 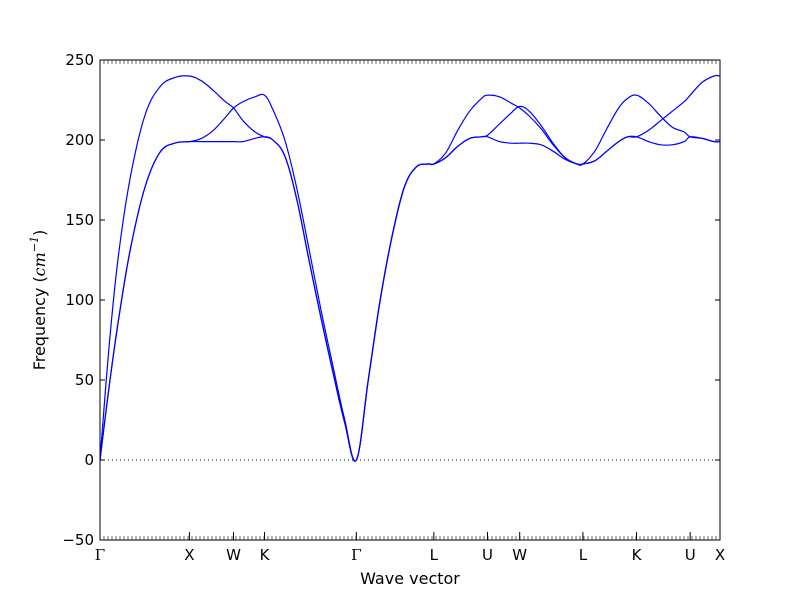 What do you see at coordinates (79, 140) in the screenshot?
I see `y-tick-label: 200` at bounding box center [79, 140].